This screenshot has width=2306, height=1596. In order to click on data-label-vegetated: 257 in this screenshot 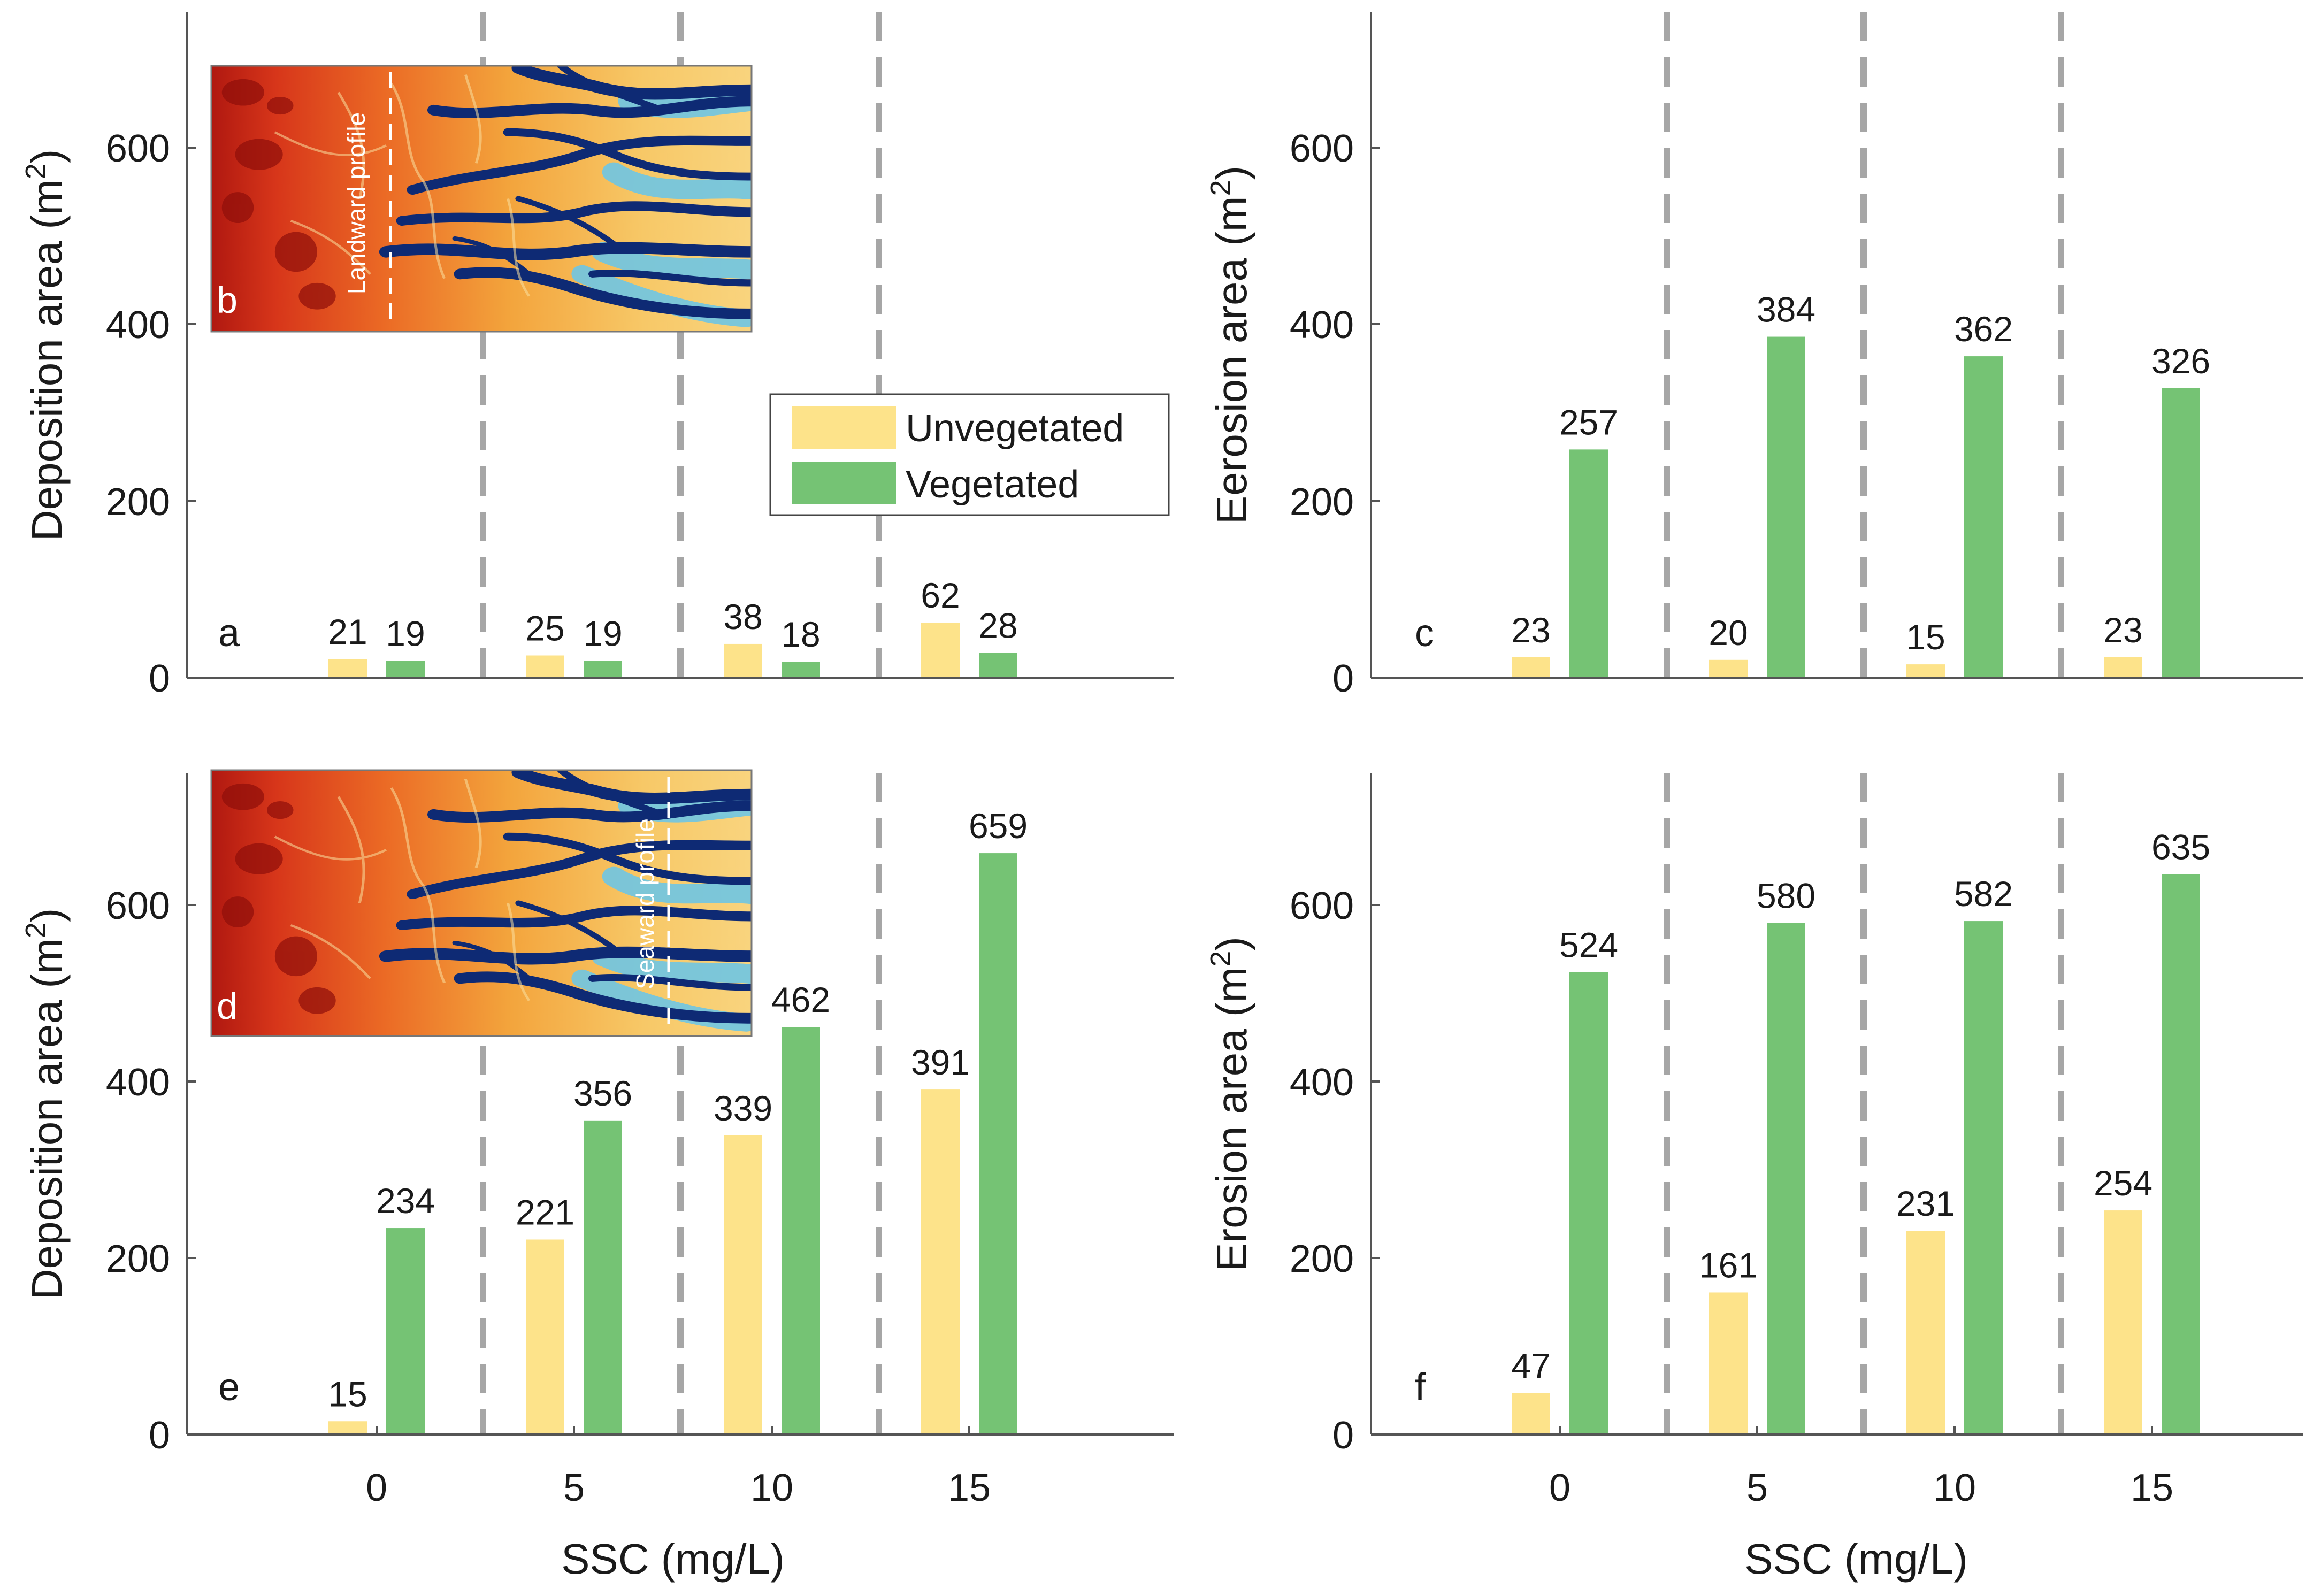, I will do `click(1588, 422)`.